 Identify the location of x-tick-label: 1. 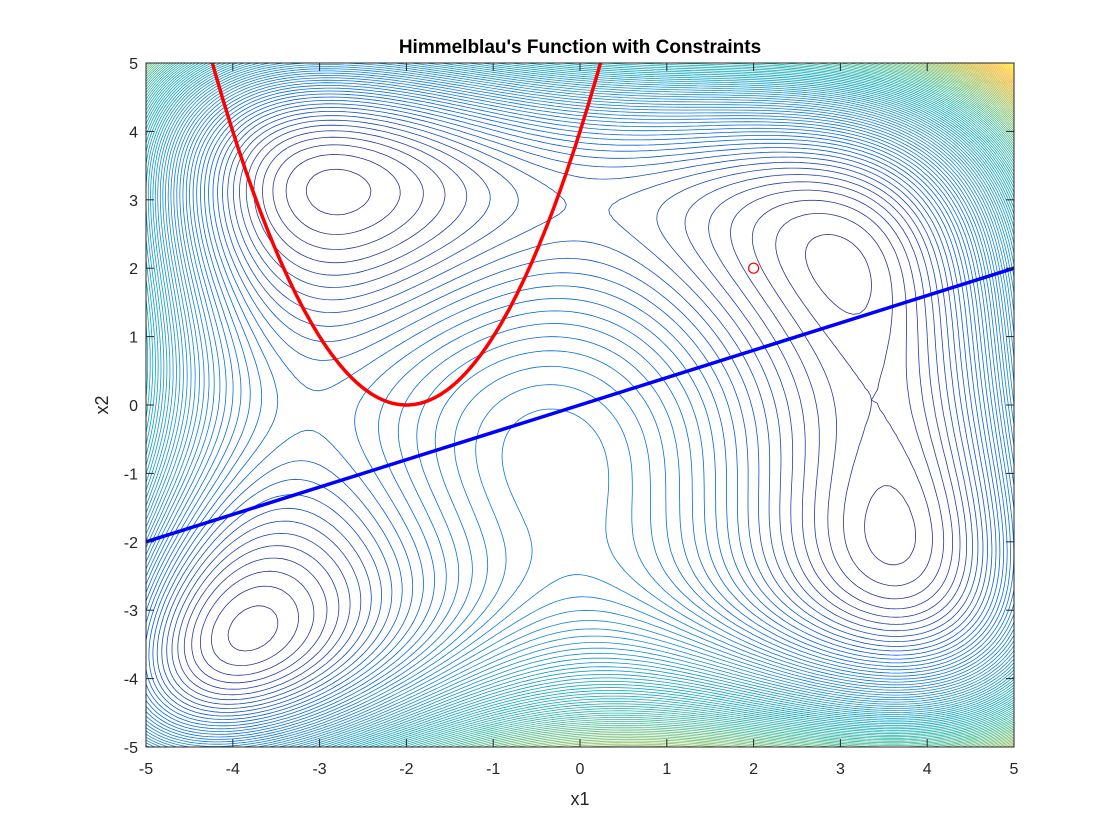
(666, 769).